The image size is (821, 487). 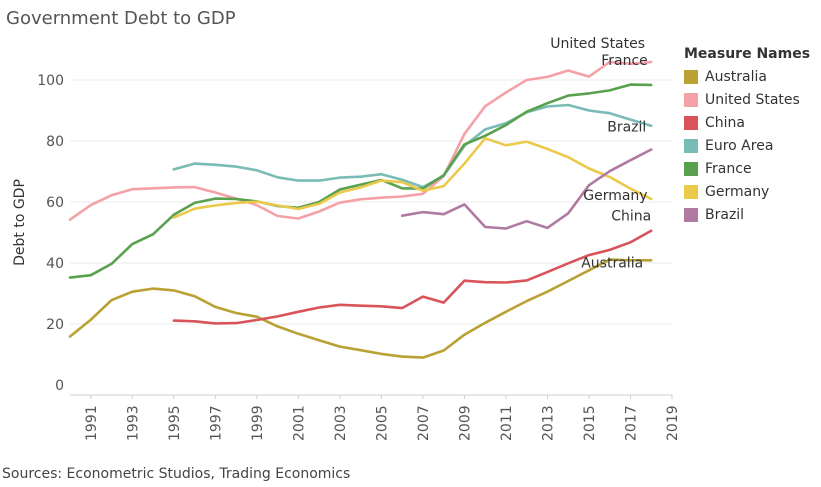 I want to click on x-tick-label: 2019, so click(x=673, y=423).